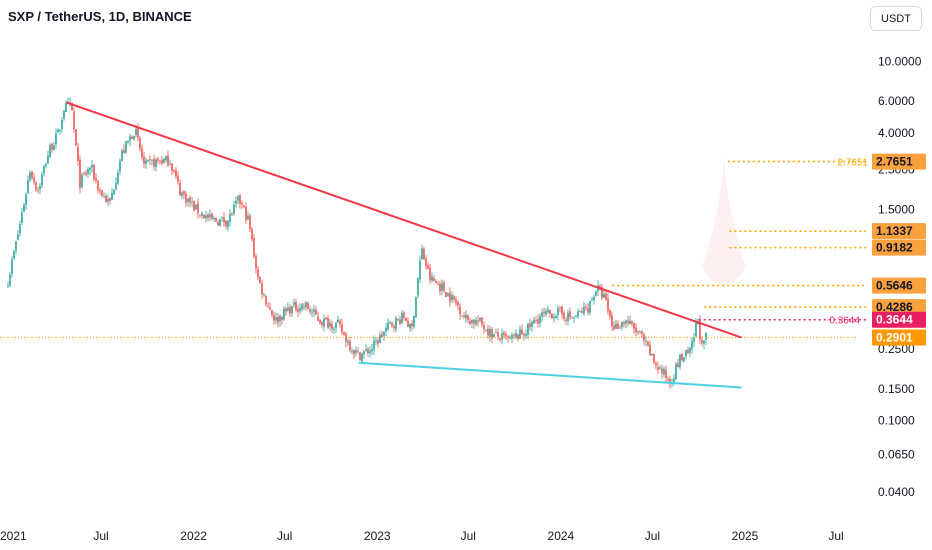 The image size is (932, 550). What do you see at coordinates (652, 536) in the screenshot?
I see `x-tick-label: Jul` at bounding box center [652, 536].